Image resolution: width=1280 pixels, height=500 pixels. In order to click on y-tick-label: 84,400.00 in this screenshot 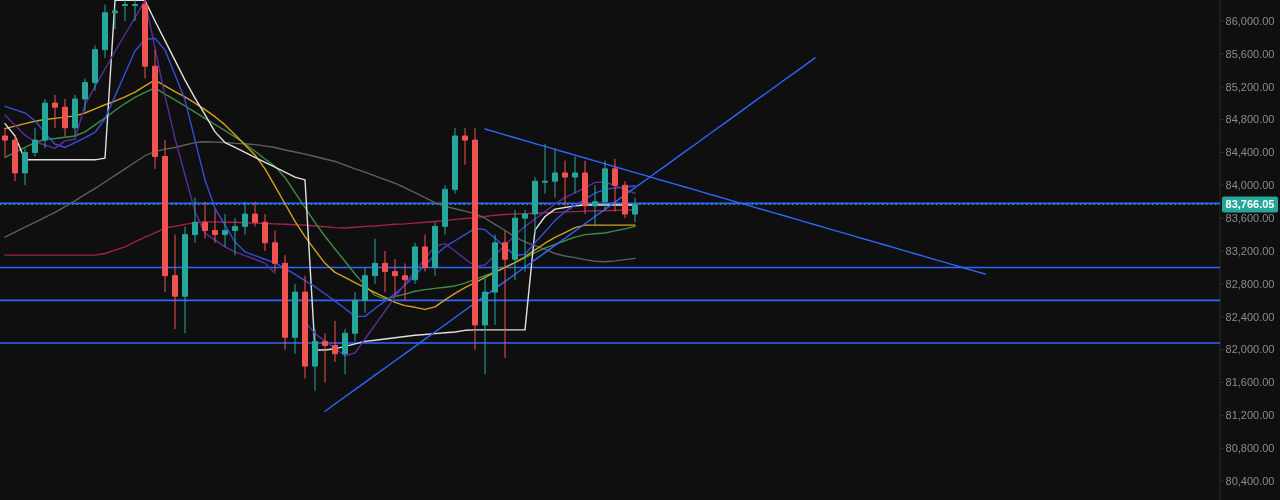, I will do `click(1250, 152)`.